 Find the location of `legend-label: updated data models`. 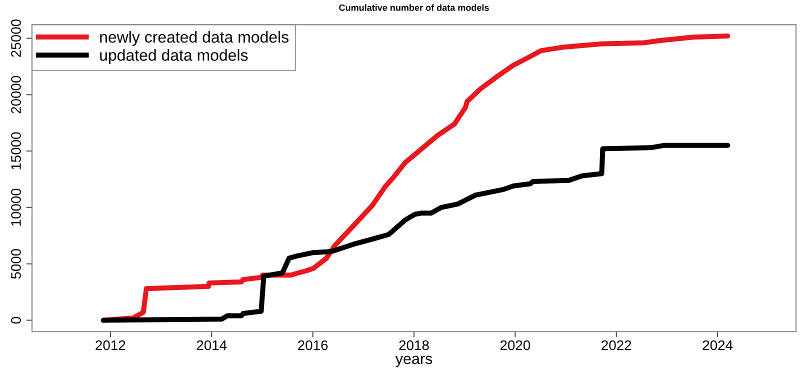

legend-label: updated data models is located at coordinates (174, 56).